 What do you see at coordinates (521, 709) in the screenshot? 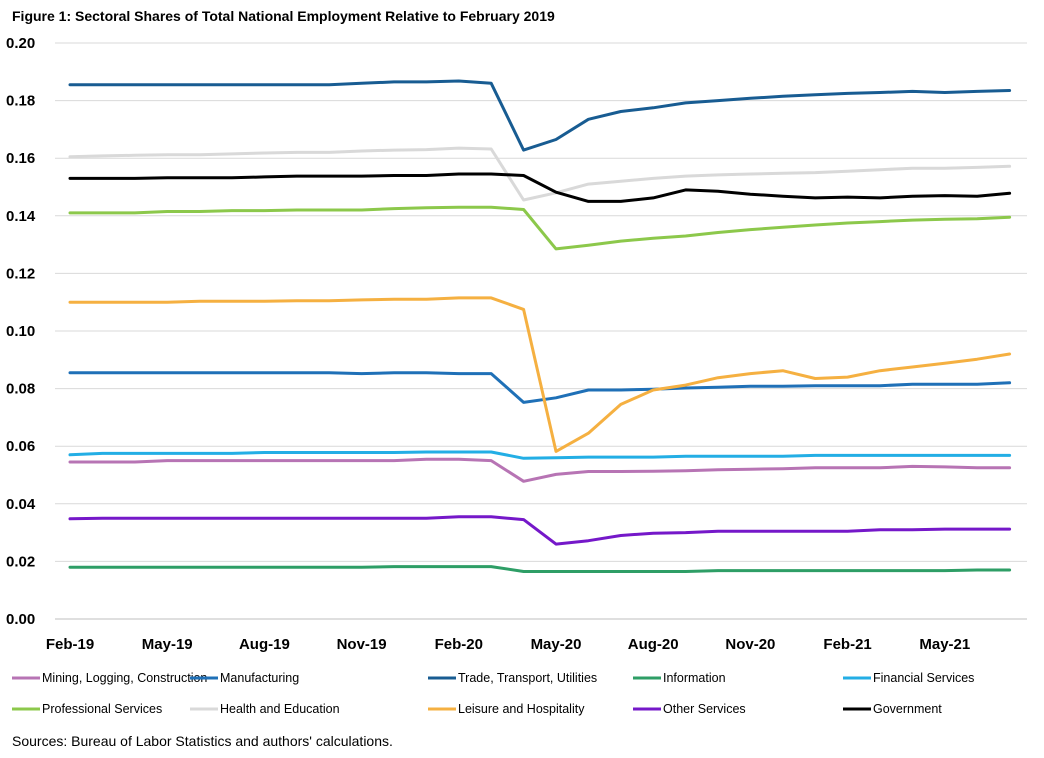
I see `legend-label: Leisure and Hospitality` at bounding box center [521, 709].